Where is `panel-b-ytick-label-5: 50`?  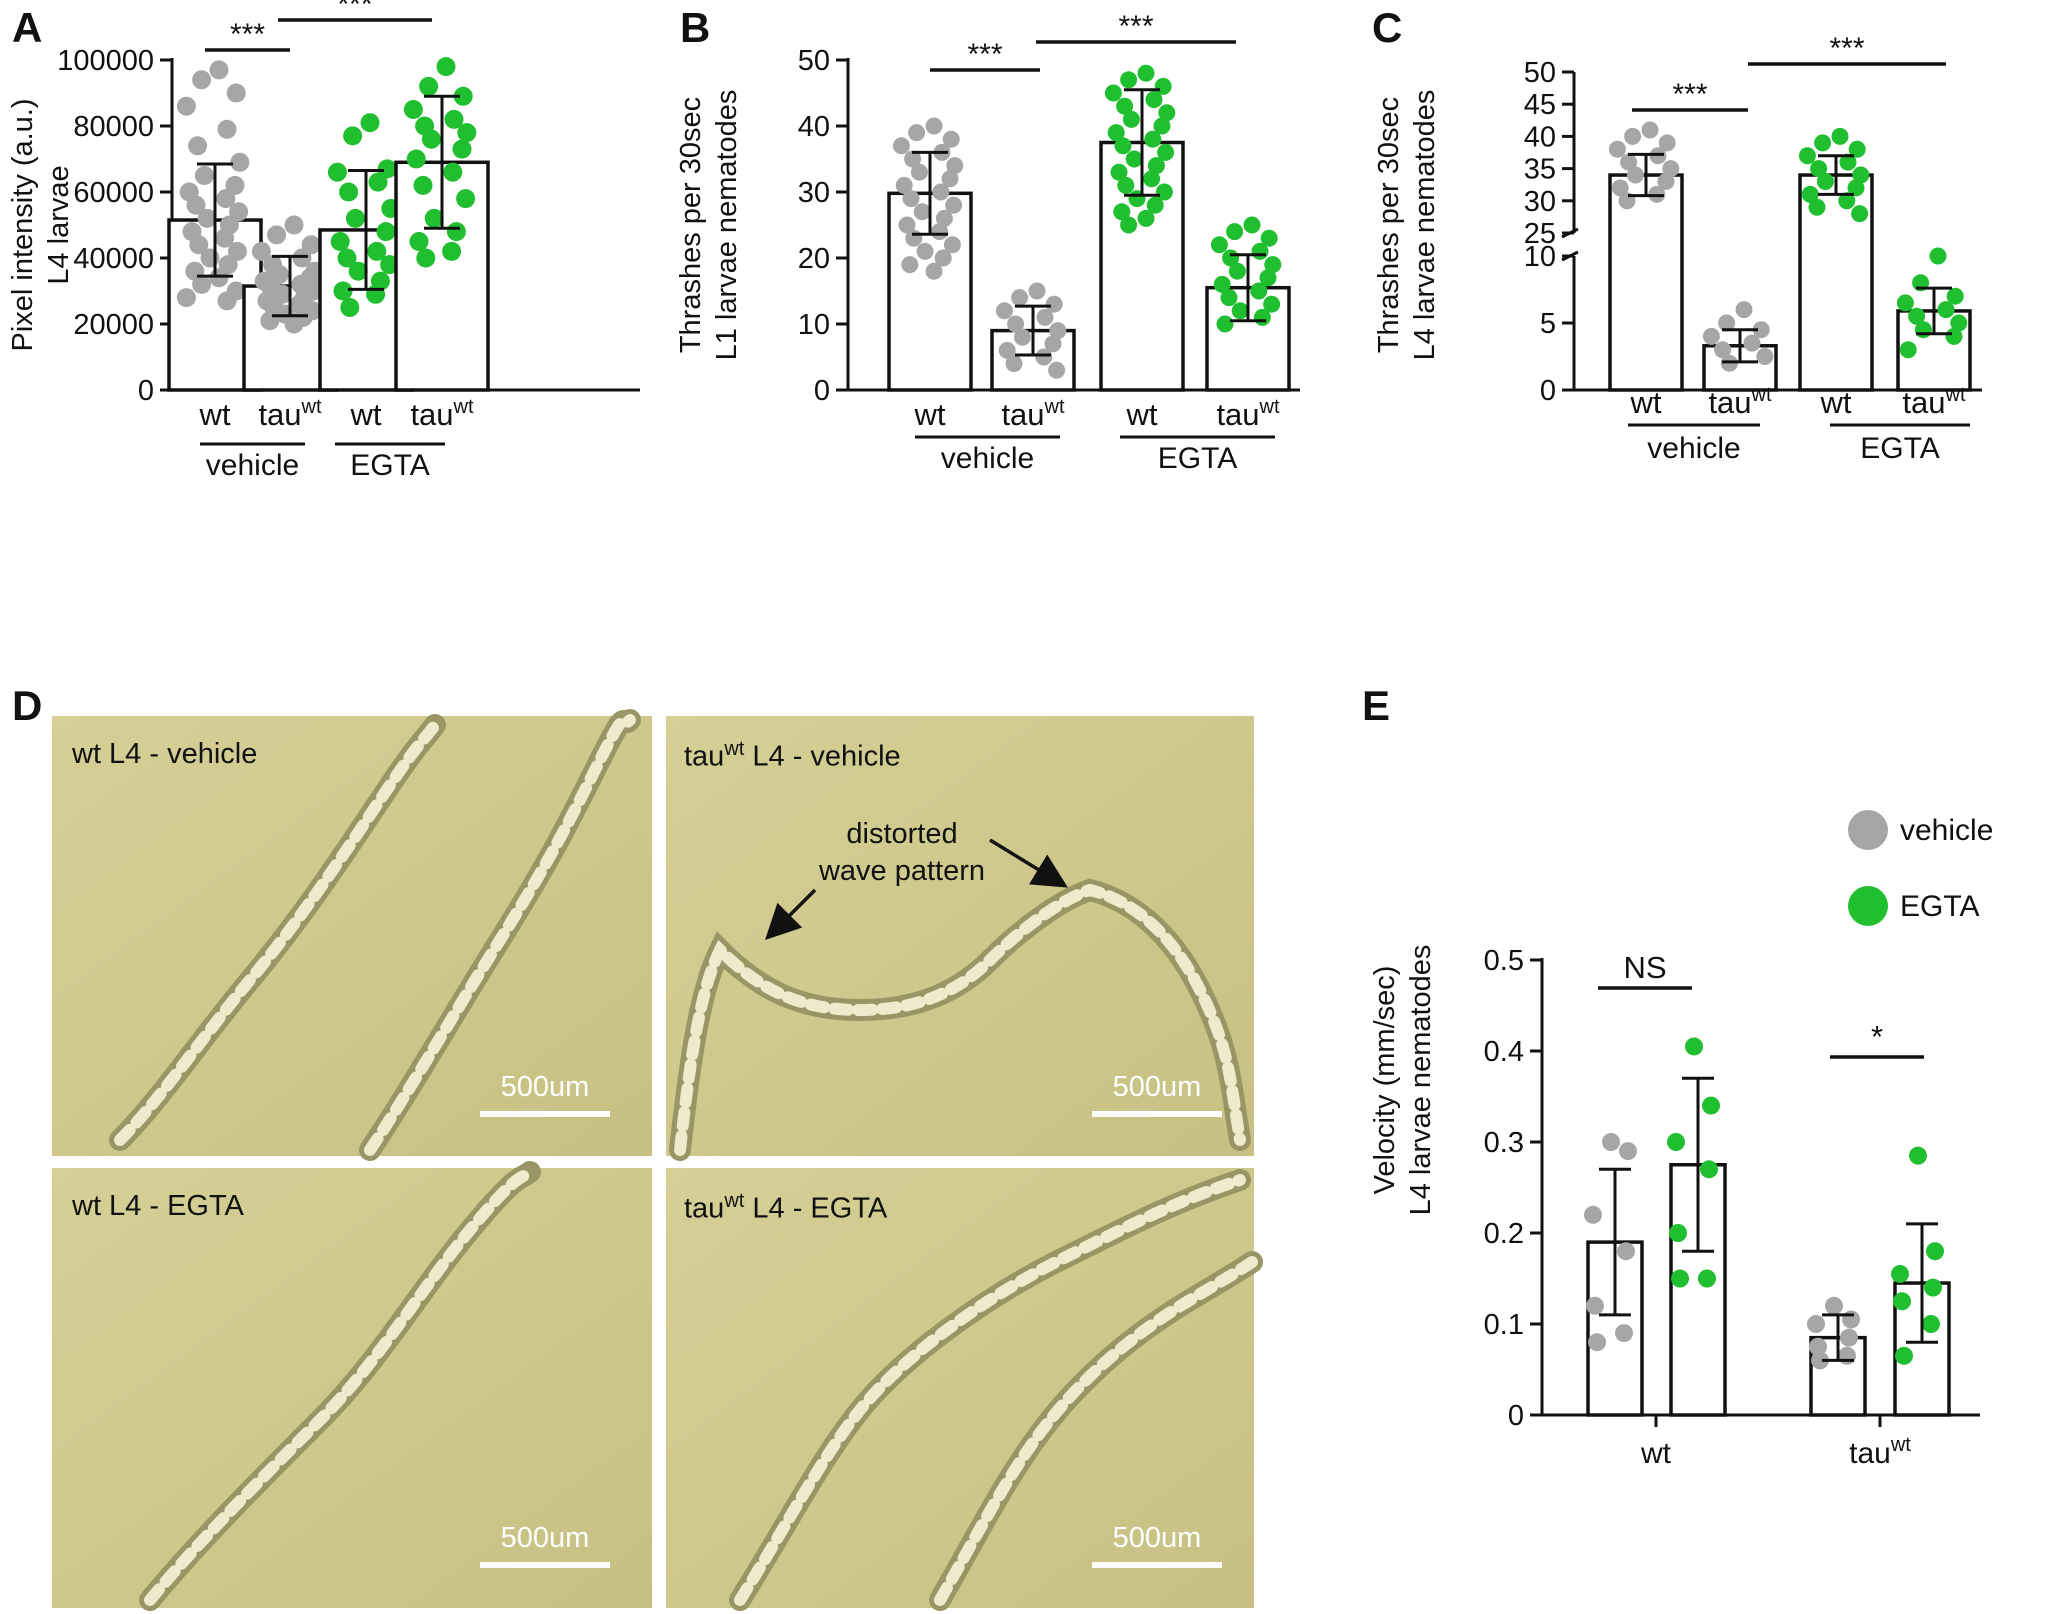
panel-b-ytick-label-5: 50 is located at coordinates (814, 61).